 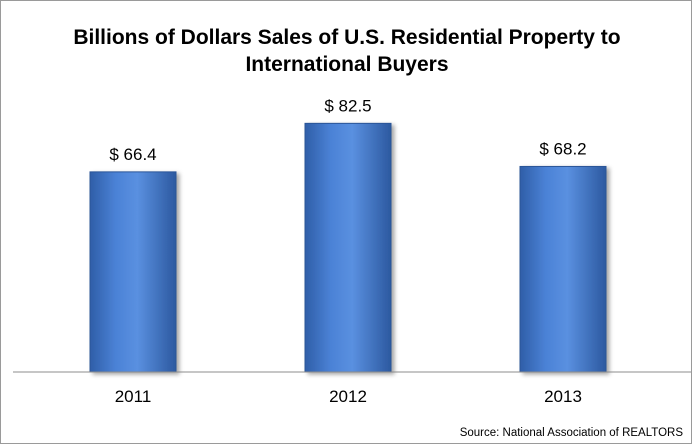 I want to click on data-label-2011: $ 66.4, so click(x=132, y=154).